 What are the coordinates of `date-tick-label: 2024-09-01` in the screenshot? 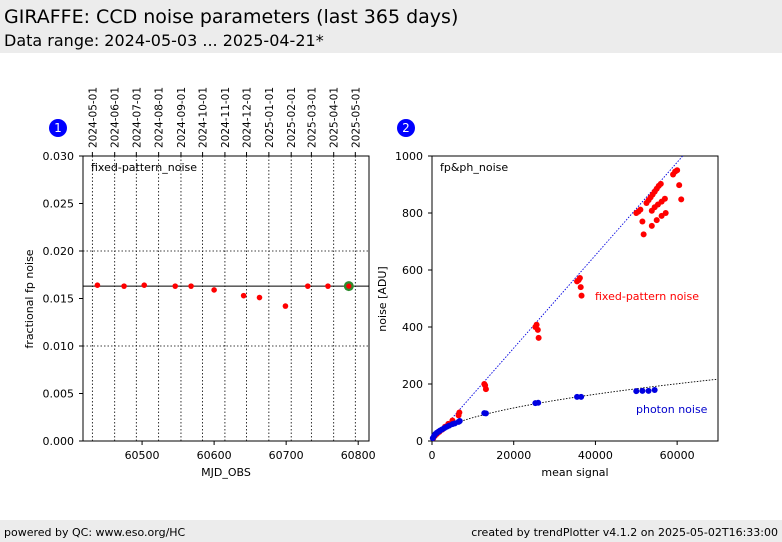 It's located at (182, 117).